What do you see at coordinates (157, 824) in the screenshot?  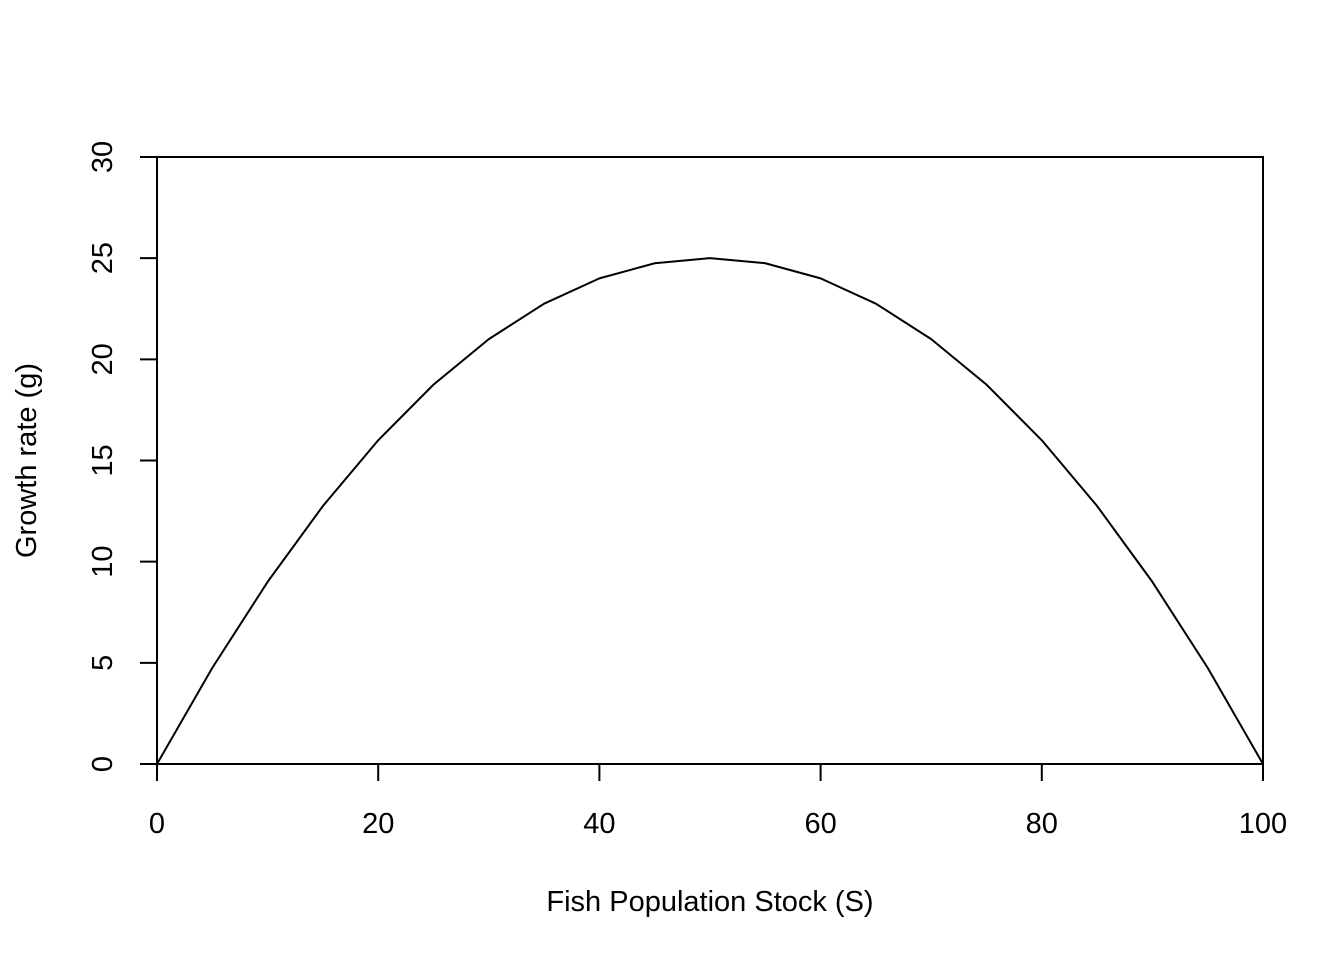 I see `x-tick-label: 0` at bounding box center [157, 824].